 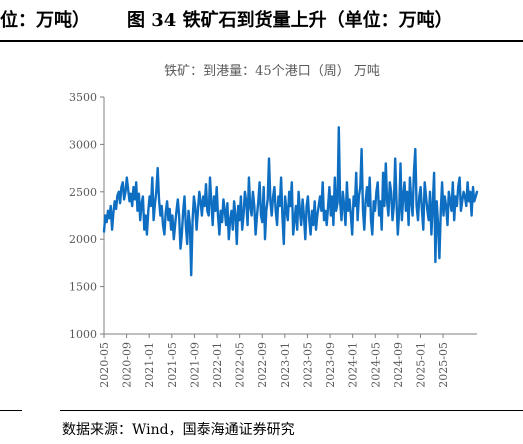 What do you see at coordinates (104, 365) in the screenshot?
I see `x-tick-label: 2020-05` at bounding box center [104, 365].